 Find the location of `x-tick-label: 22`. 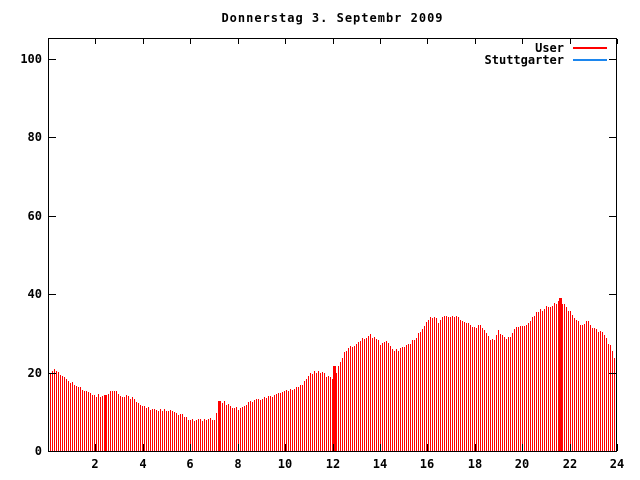

x-tick-label: 22 is located at coordinates (570, 464).